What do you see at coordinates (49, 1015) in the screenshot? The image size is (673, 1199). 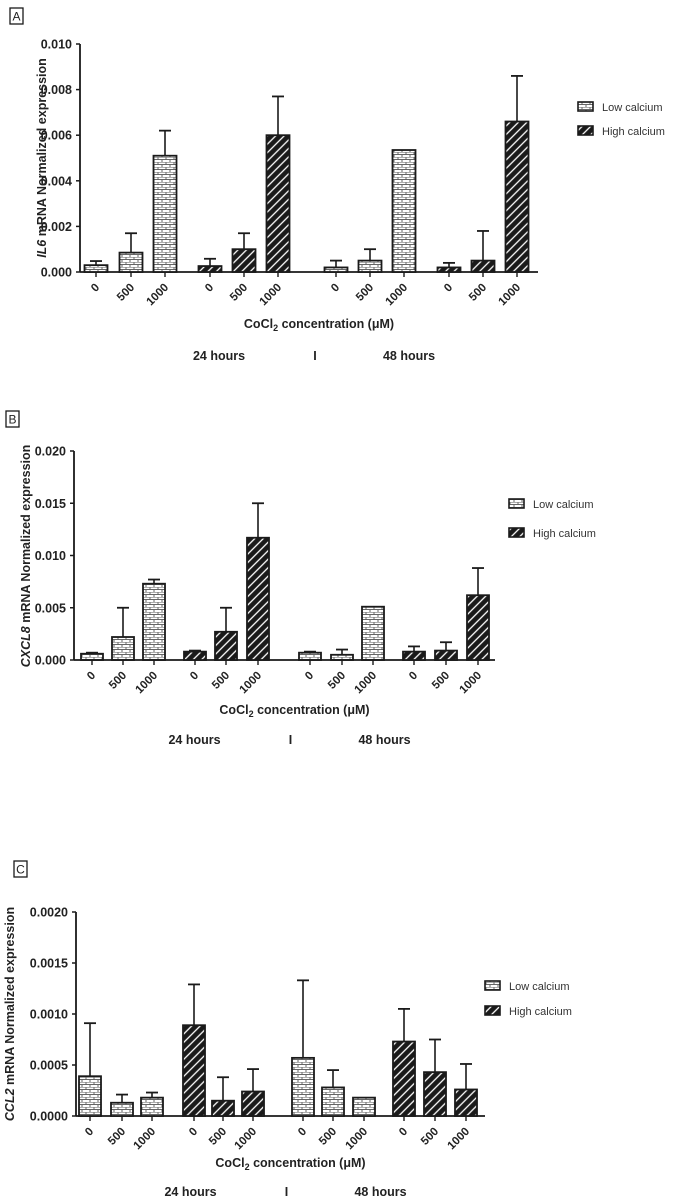 I see `y-tick-label: 0.0010` at bounding box center [49, 1015].